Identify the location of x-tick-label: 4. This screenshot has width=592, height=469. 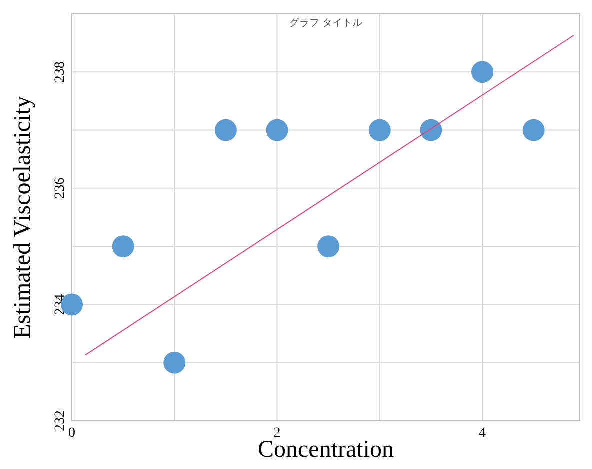
(482, 433).